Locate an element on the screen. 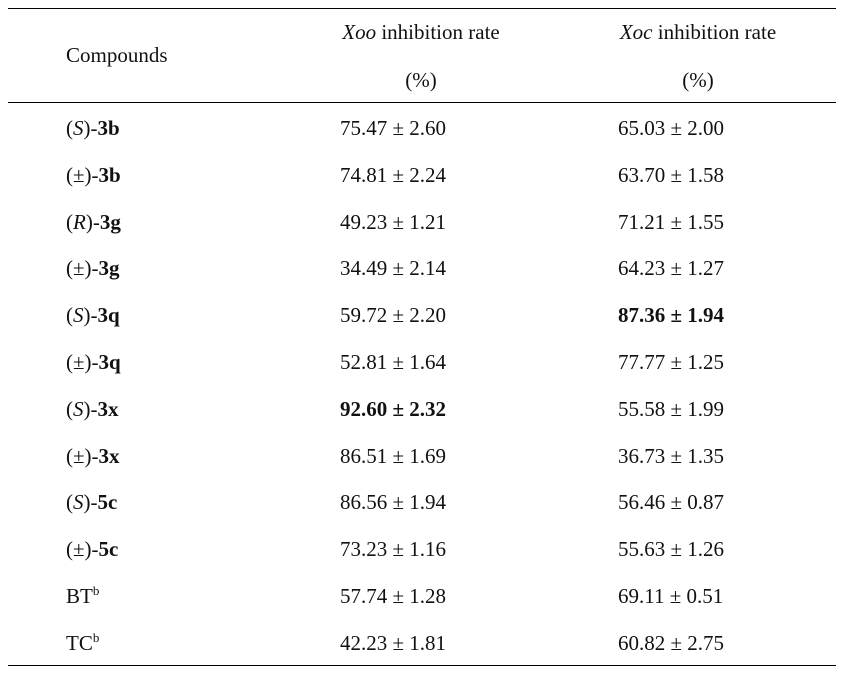  table-row: (S)-3b 75.47 ± 2.60 65.03 ± 2.00 is located at coordinates (422, 131).